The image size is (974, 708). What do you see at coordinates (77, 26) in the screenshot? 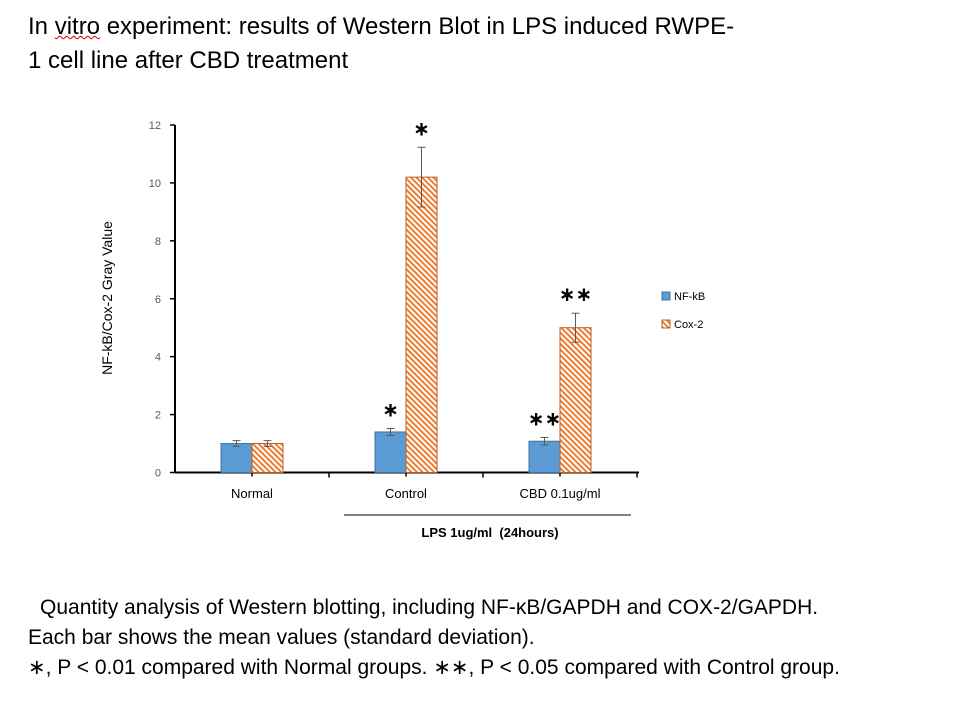
I see `title-misspelled-word: vitro` at bounding box center [77, 26].